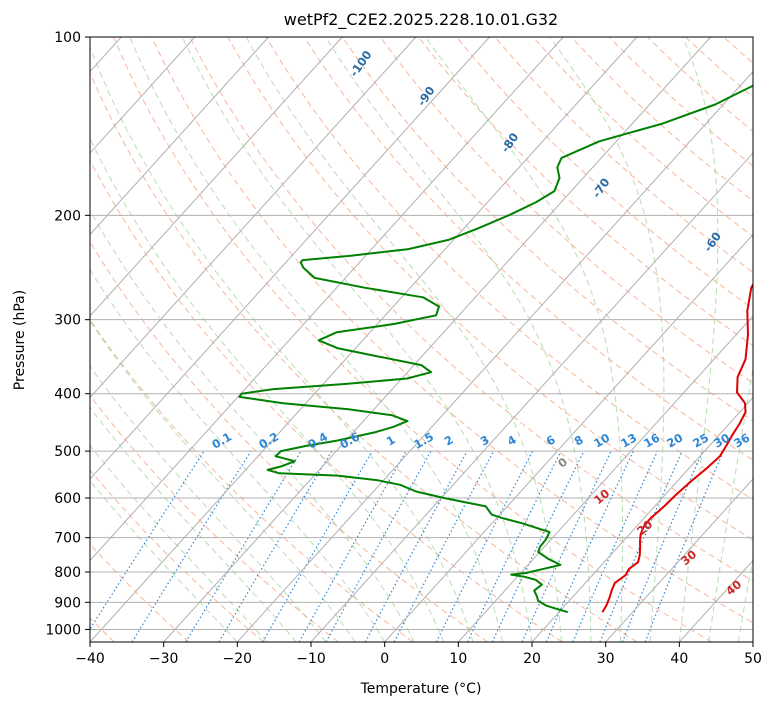 The image size is (775, 708). Describe the element at coordinates (391, 441) in the screenshot. I see `mixing-ratio-label: 1` at that location.